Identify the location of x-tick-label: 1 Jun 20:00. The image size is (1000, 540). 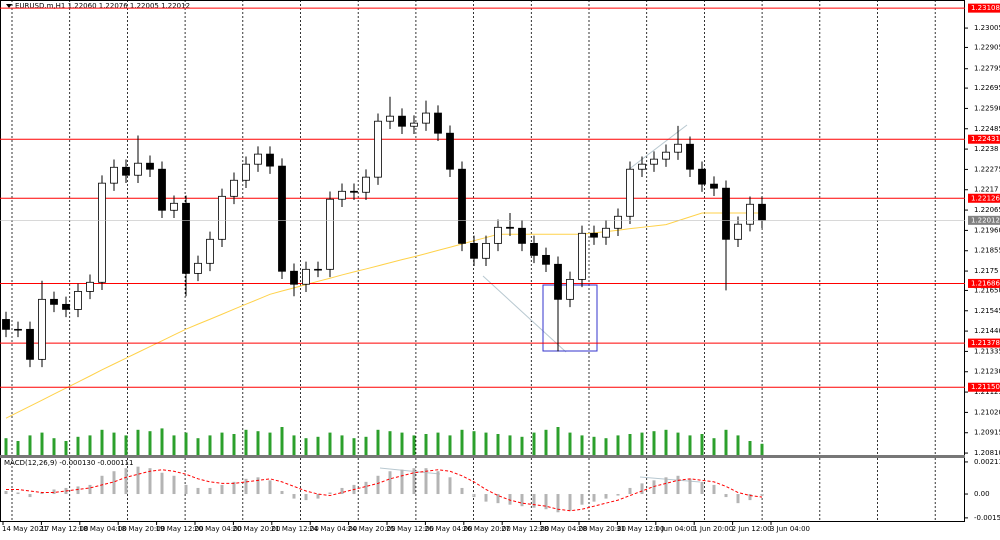
(713, 529).